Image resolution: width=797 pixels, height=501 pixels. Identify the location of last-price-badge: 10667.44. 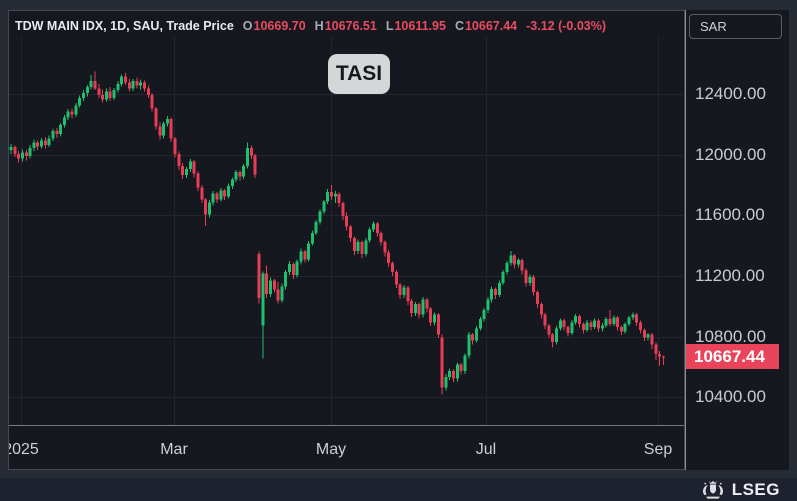
(732, 356).